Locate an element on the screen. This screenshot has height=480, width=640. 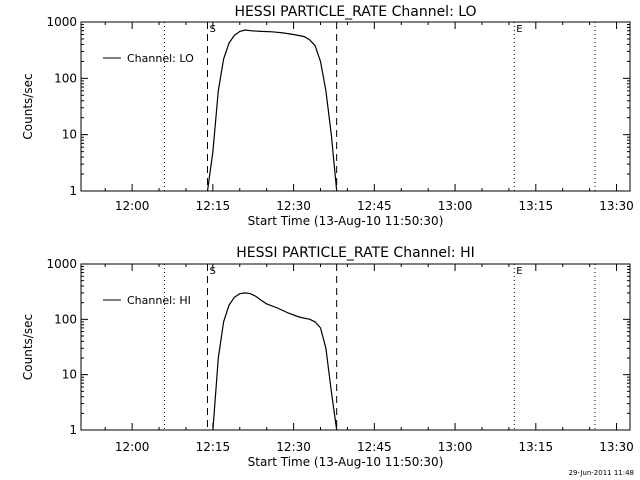
chart-title: HESSI PARTICLE_RATE Channel: LO is located at coordinates (355, 12).